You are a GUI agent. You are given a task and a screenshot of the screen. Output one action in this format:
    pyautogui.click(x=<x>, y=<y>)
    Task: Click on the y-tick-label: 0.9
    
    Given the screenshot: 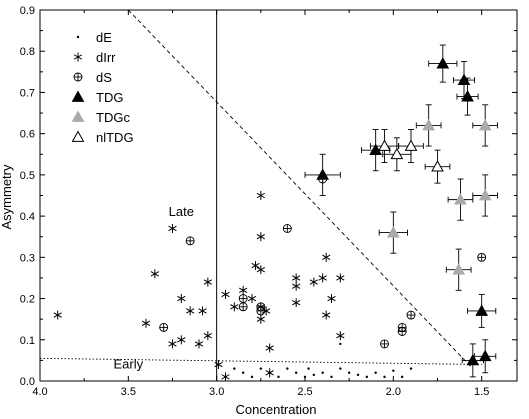 What is the action you would take?
    pyautogui.click(x=27, y=11)
    